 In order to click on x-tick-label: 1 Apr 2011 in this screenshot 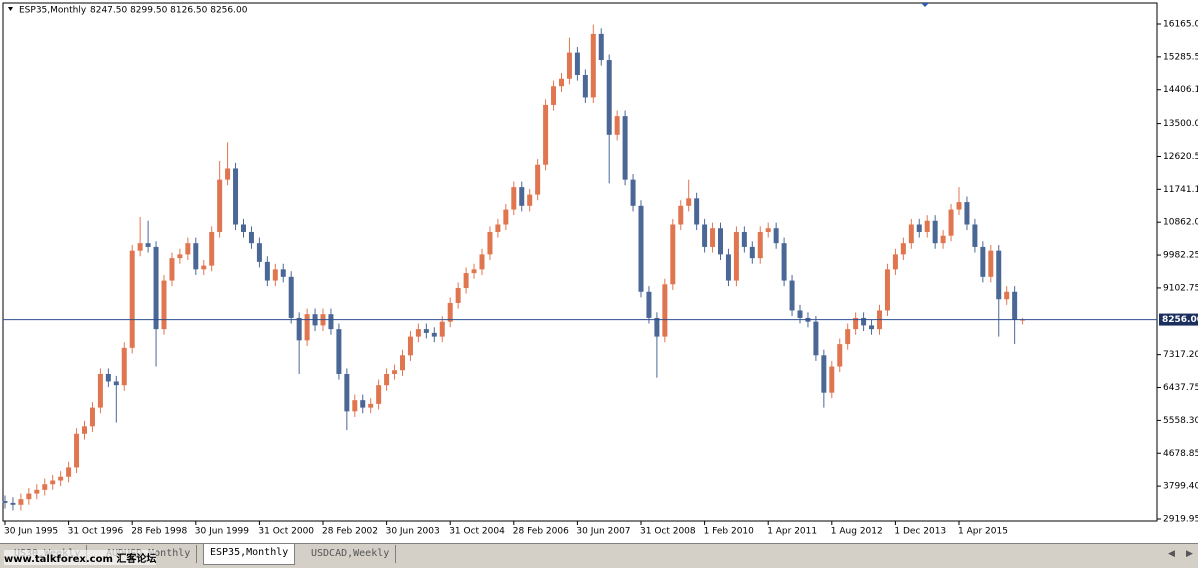, I will do `click(792, 532)`.